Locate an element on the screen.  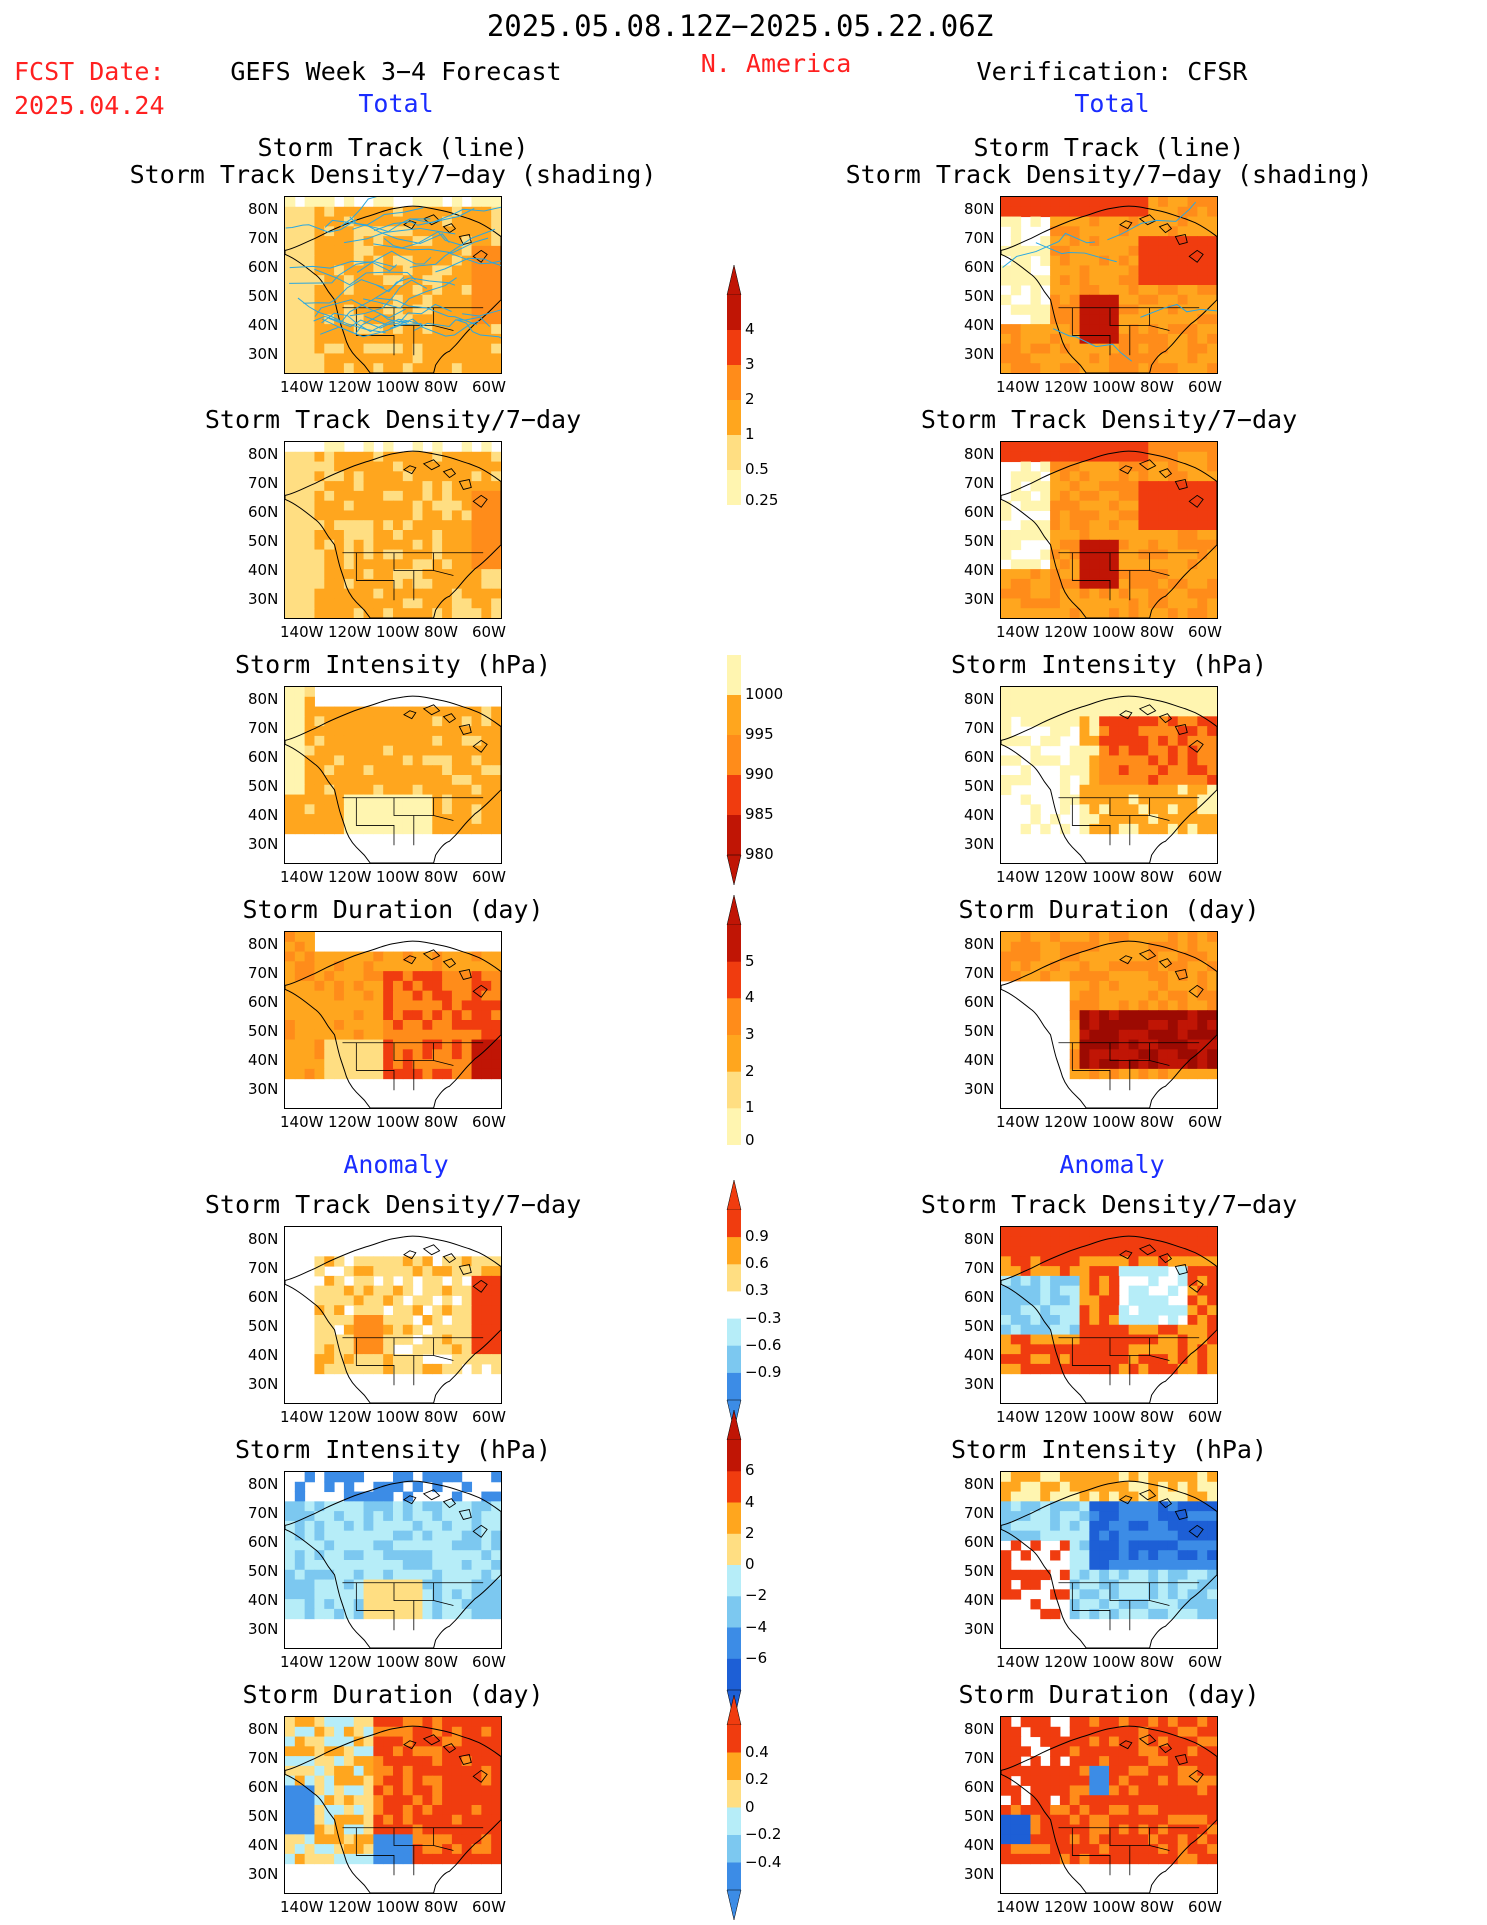
left-panel-title-intensity: Storm Intensity (hPa) is located at coordinates (393, 664).